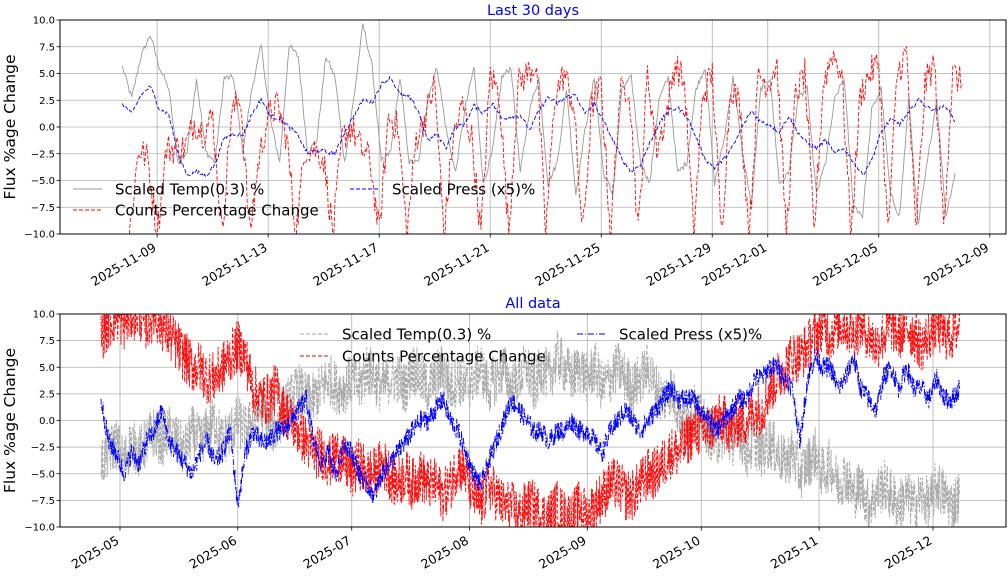 The width and height of the screenshot is (1008, 576). I want to click on x-tick-label: 2025-11-17, so click(345, 264).